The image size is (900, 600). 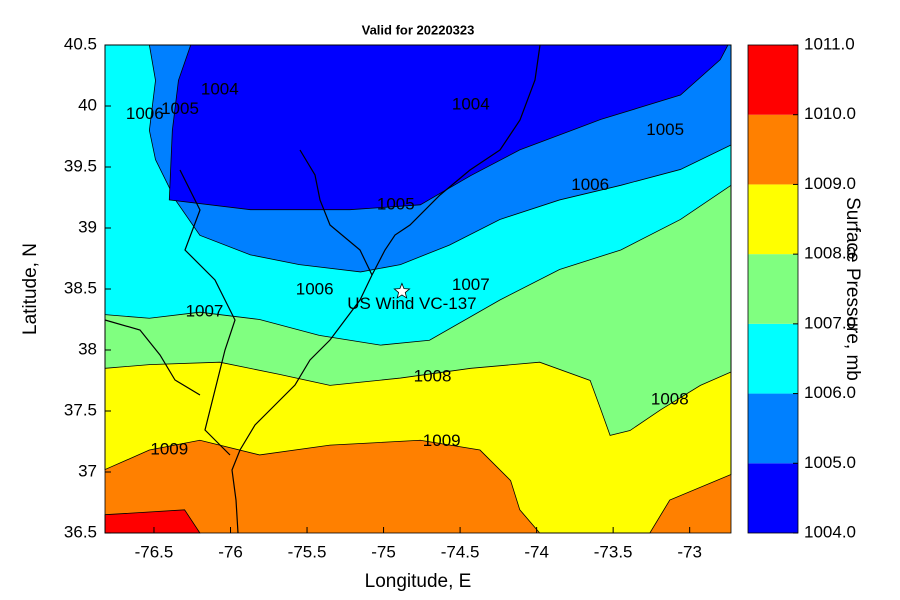 I want to click on site-label: US Wind VC-137, so click(x=411, y=303).